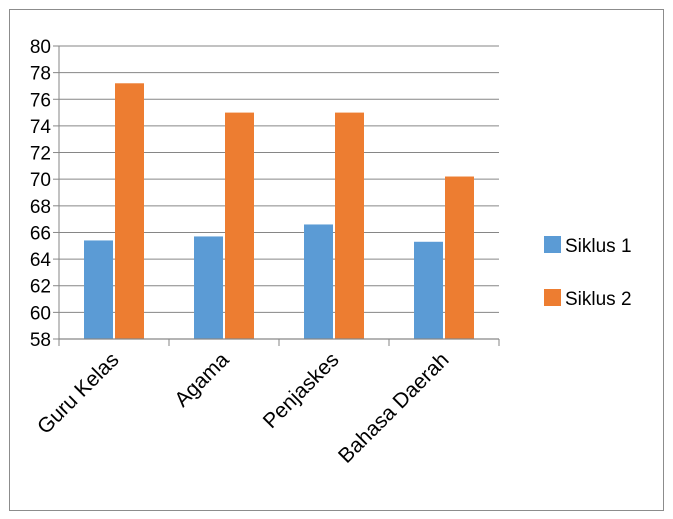 The height and width of the screenshot is (519, 673). What do you see at coordinates (588, 273) in the screenshot?
I see `legend: Siklus 1 Siklus 2` at bounding box center [588, 273].